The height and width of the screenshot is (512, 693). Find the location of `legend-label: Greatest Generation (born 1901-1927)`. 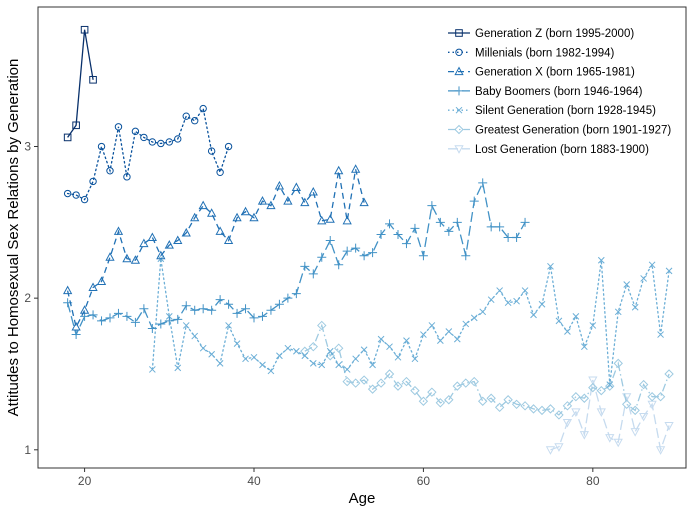

legend-label: Greatest Generation (born 1901-1927) is located at coordinates (573, 131).